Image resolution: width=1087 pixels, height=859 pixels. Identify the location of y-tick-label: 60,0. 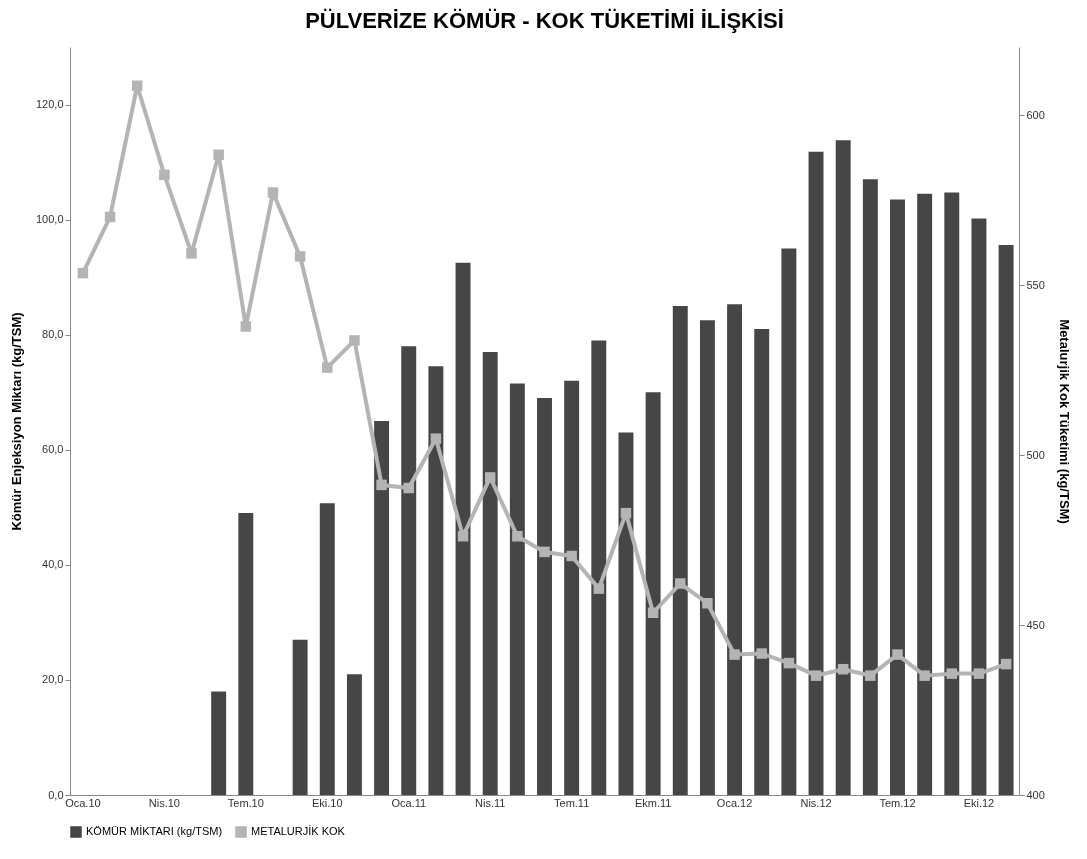
(53, 449).